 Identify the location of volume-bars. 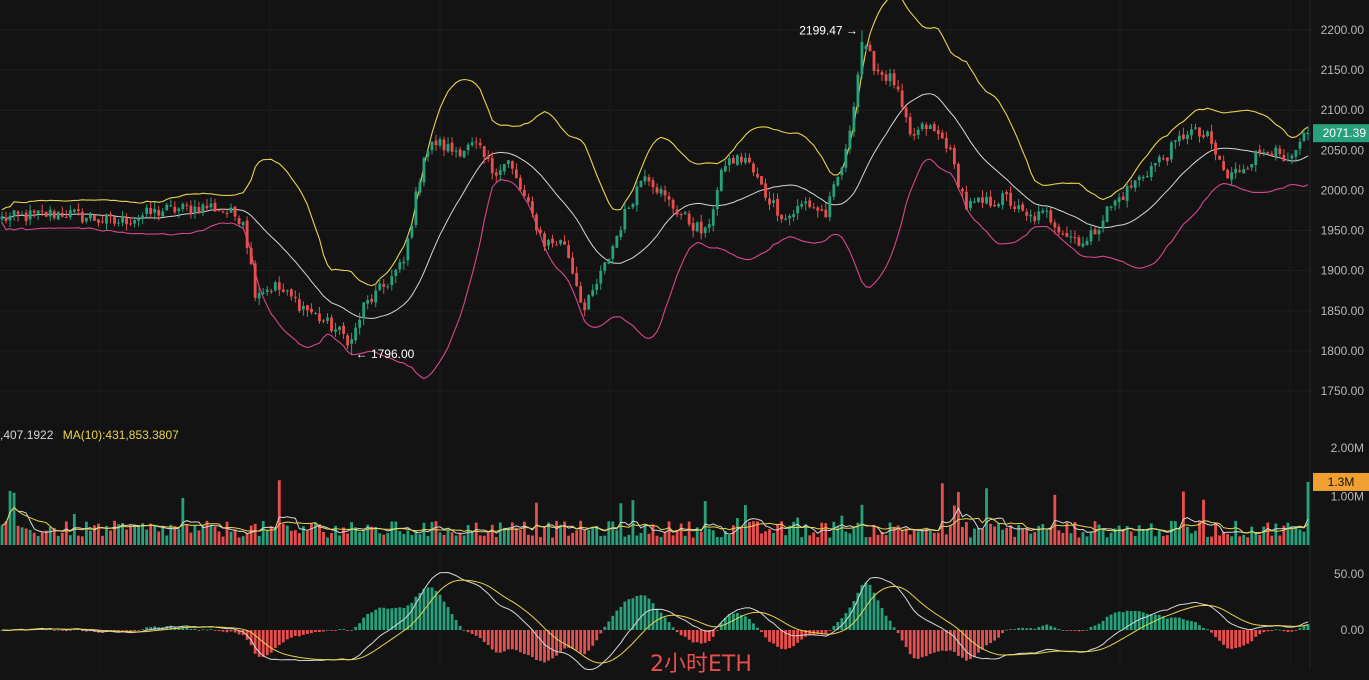
(655, 512).